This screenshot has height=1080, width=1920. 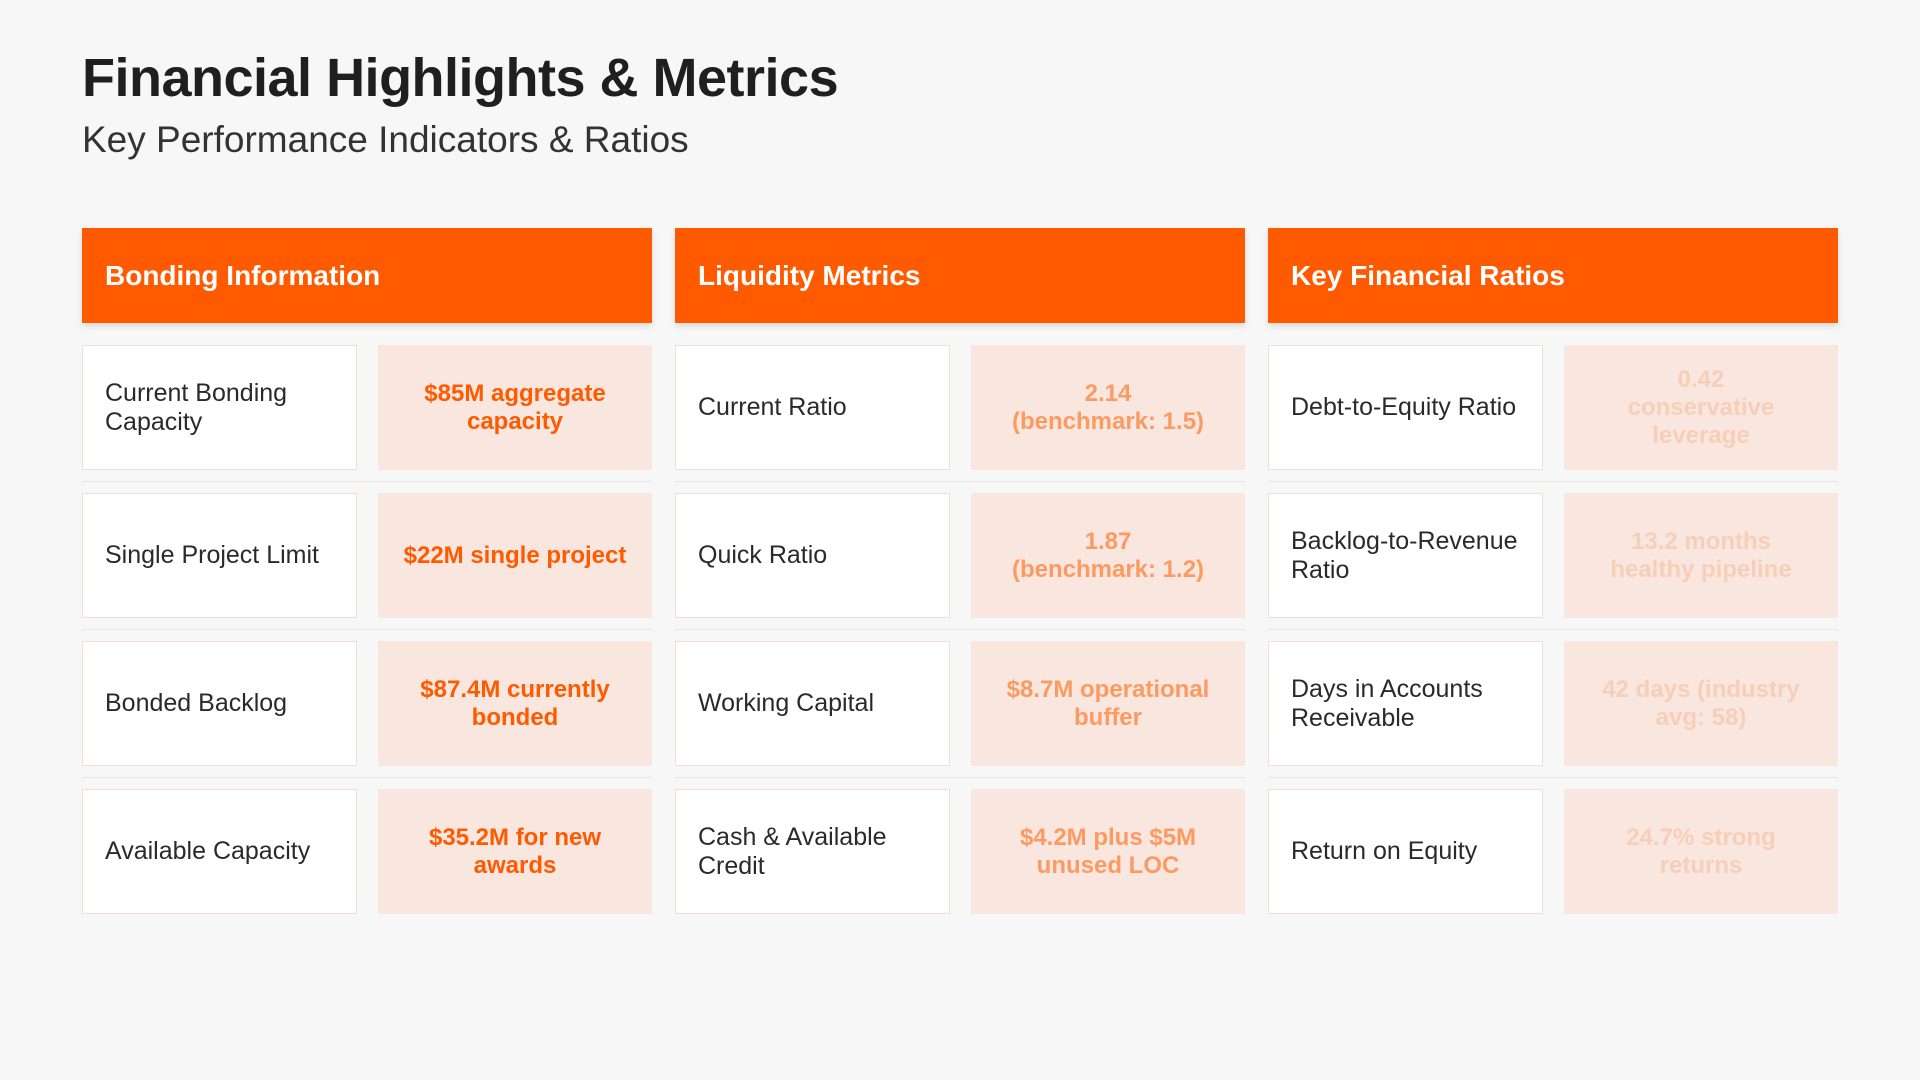 I want to click on metric-value-cell: 13.2 months healthy pipeline, so click(x=1701, y=555).